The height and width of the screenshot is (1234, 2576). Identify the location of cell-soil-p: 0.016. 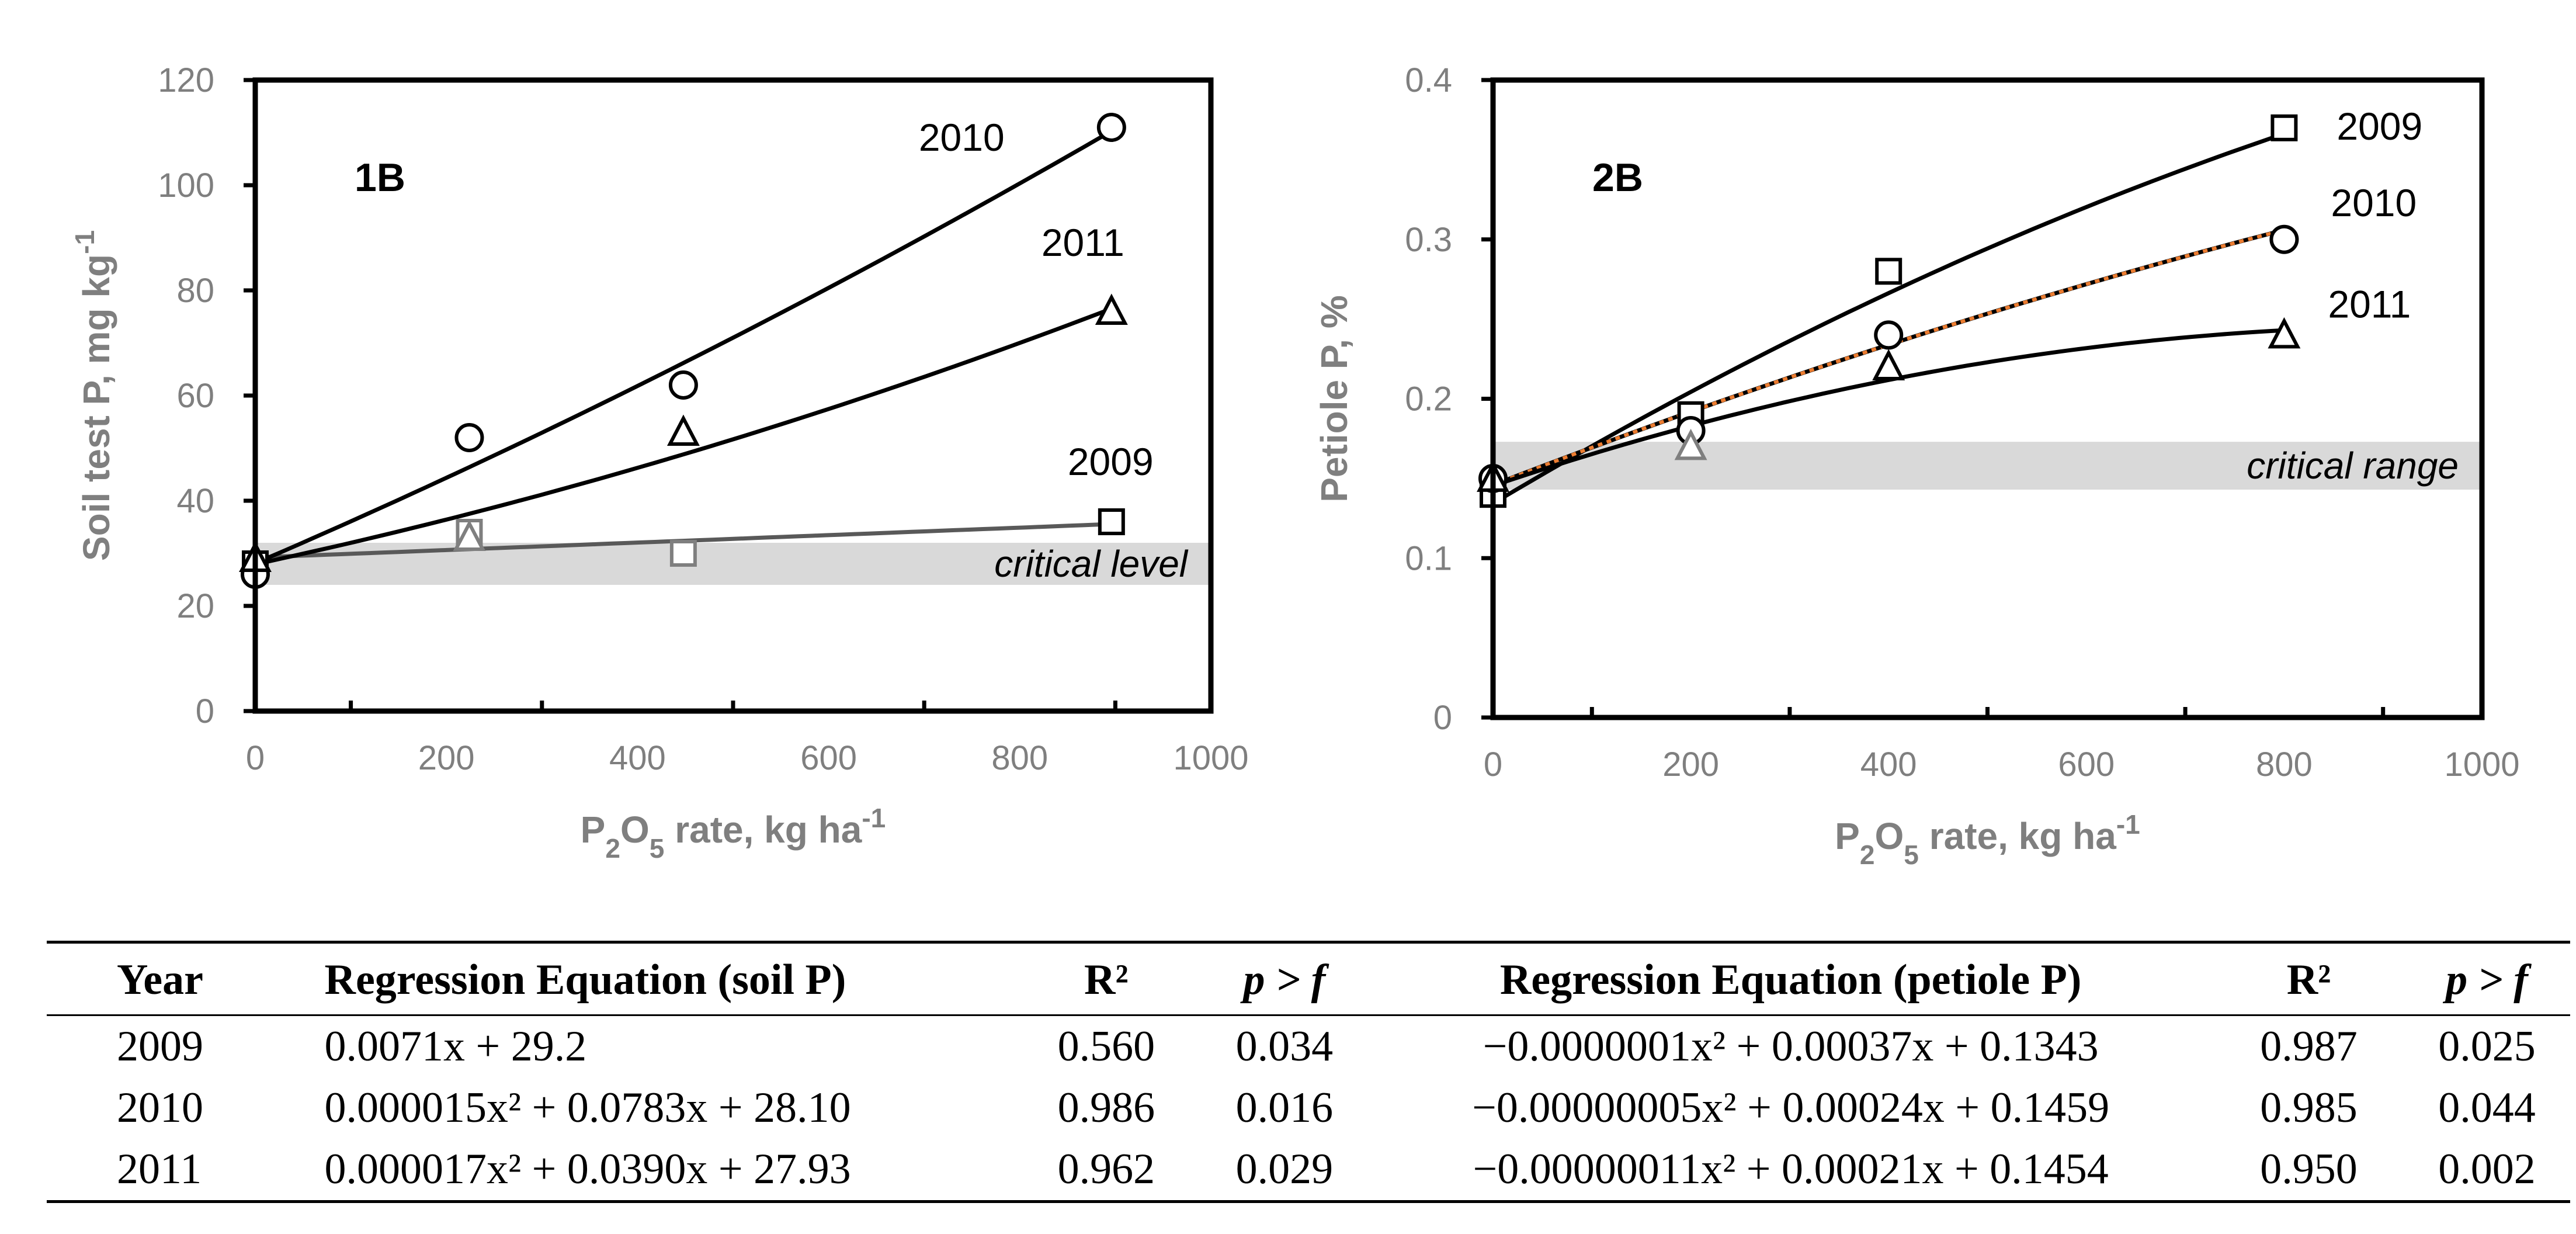
(1284, 1108).